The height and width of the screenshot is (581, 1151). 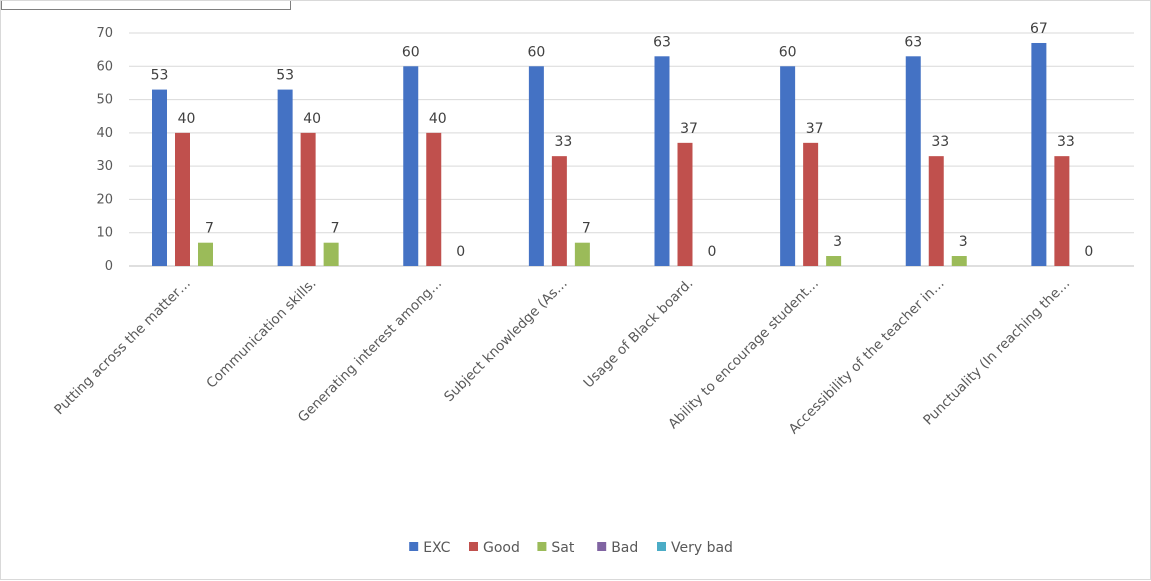 What do you see at coordinates (624, 548) in the screenshot?
I see `legend-entry: Bad` at bounding box center [624, 548].